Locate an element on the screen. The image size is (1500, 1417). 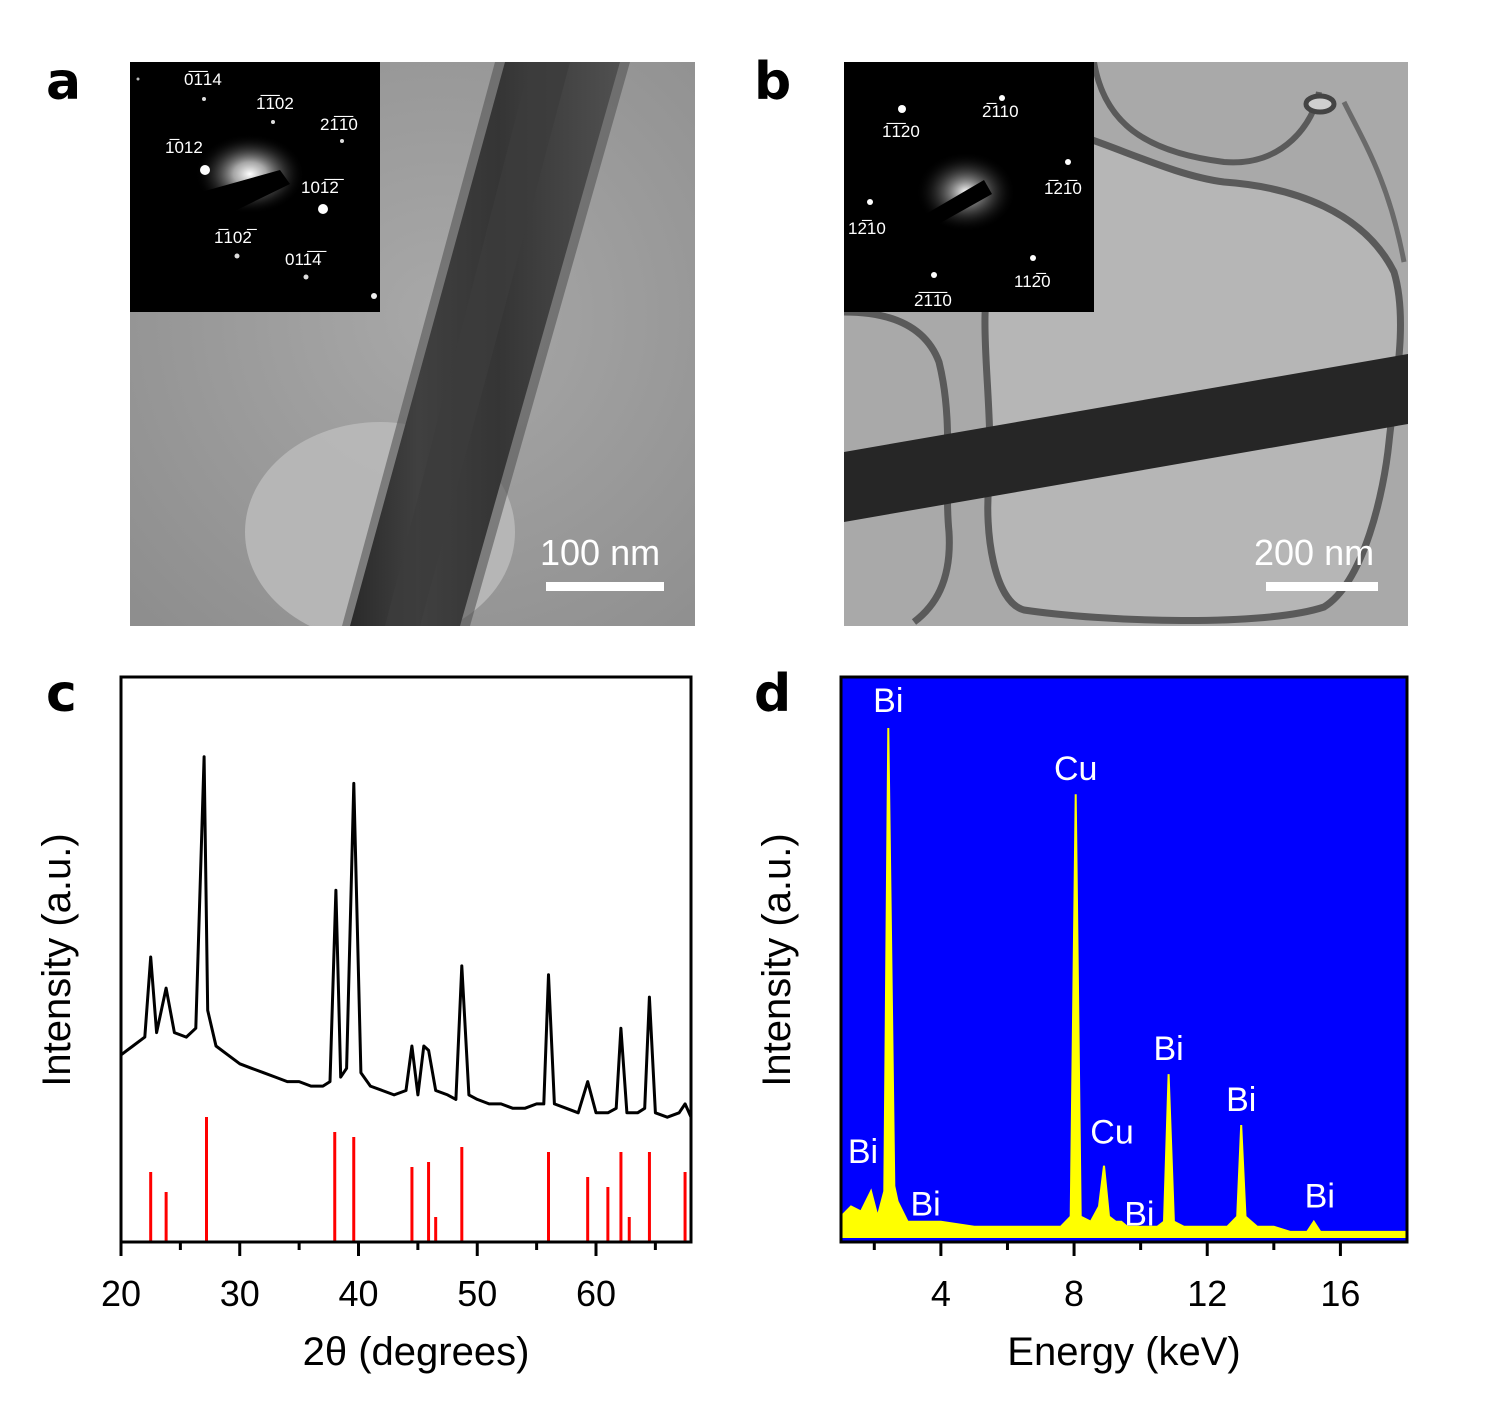
x-tick-label: 20 is located at coordinates (121, 1293).